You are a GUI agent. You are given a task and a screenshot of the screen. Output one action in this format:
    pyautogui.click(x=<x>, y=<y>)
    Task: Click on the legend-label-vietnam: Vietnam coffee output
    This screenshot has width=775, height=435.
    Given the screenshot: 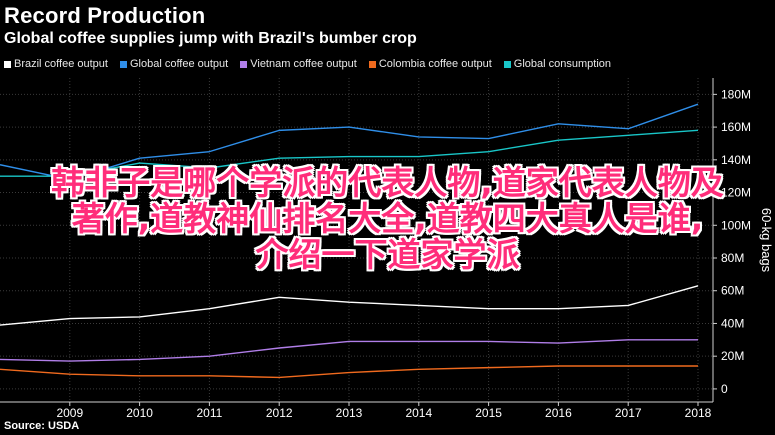 What is the action you would take?
    pyautogui.click(x=303, y=64)
    